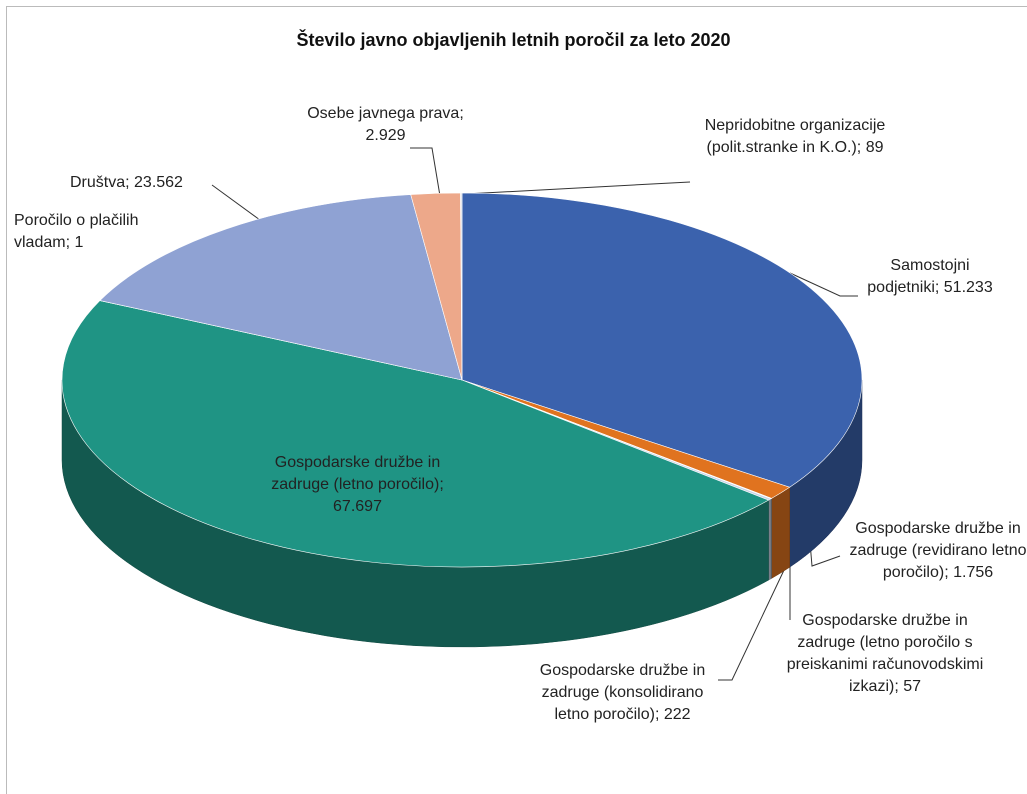 Image resolution: width=1027 pixels, height=794 pixels. I want to click on label-value: 57, so click(912, 686).